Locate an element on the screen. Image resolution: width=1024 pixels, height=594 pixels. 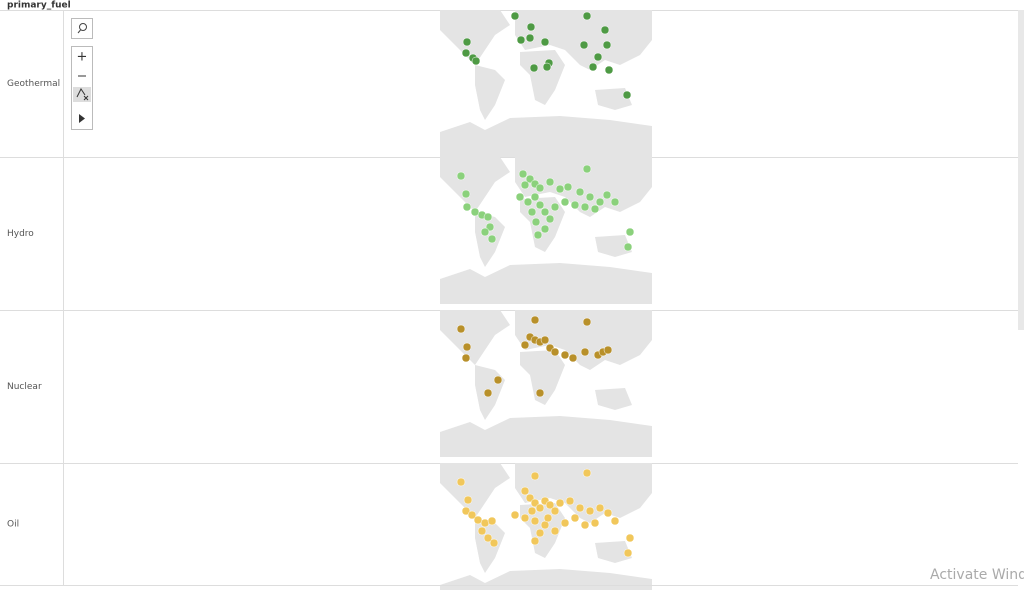
search-button is located at coordinates (82, 28).